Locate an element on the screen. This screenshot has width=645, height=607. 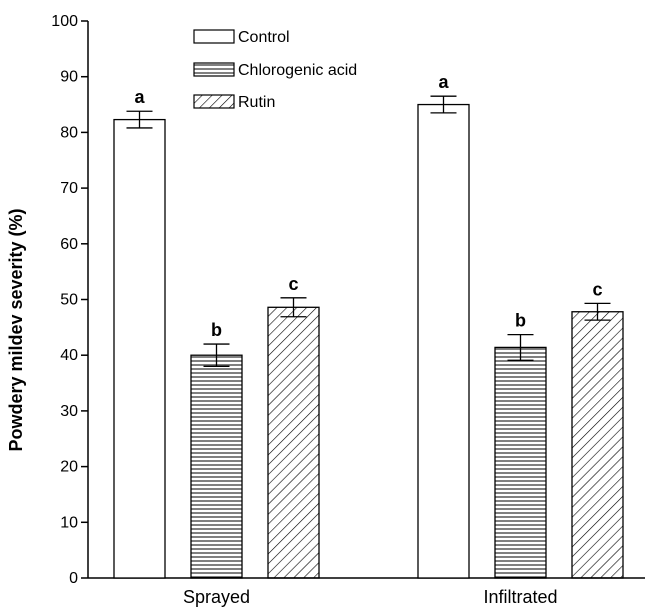
y-tick-label: 0 is located at coordinates (73, 578).